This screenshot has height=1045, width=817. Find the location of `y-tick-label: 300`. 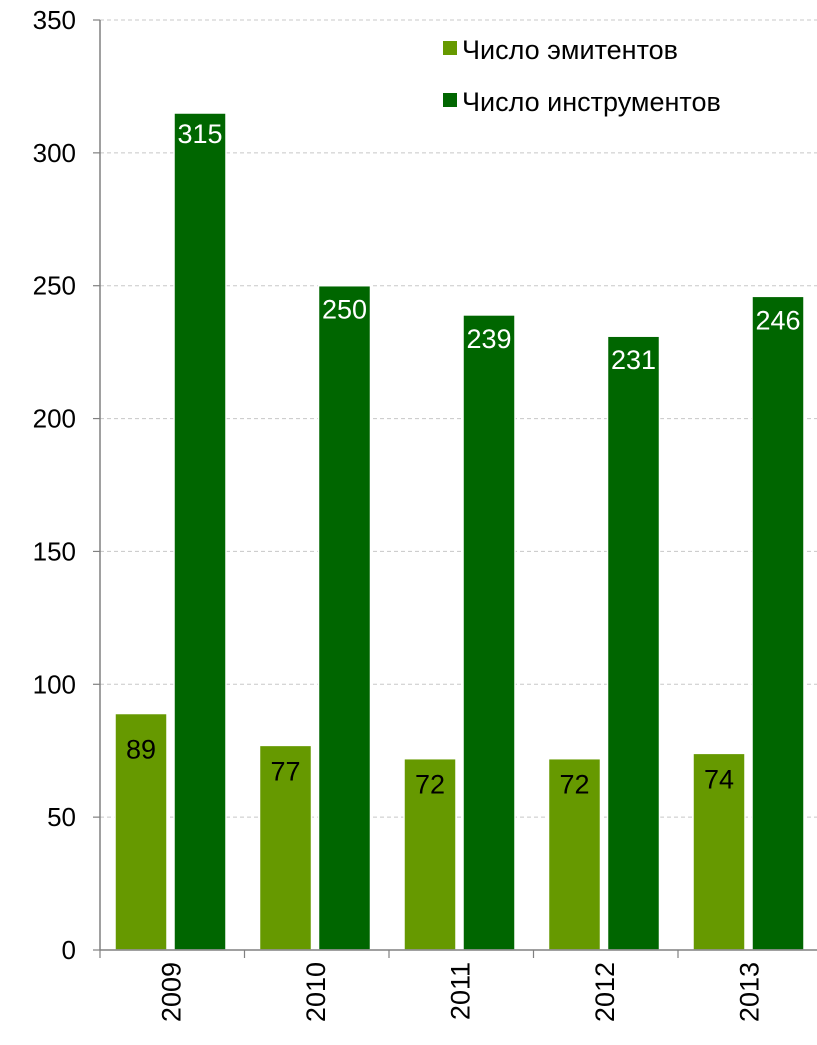

y-tick-label: 300 is located at coordinates (54, 153).